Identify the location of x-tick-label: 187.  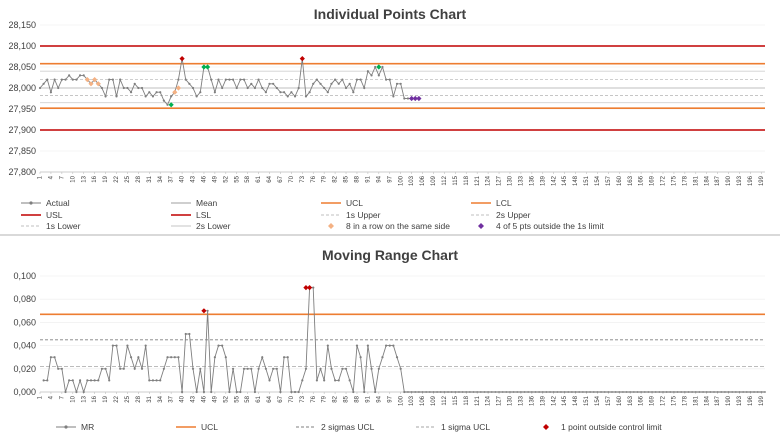
(718, 400).